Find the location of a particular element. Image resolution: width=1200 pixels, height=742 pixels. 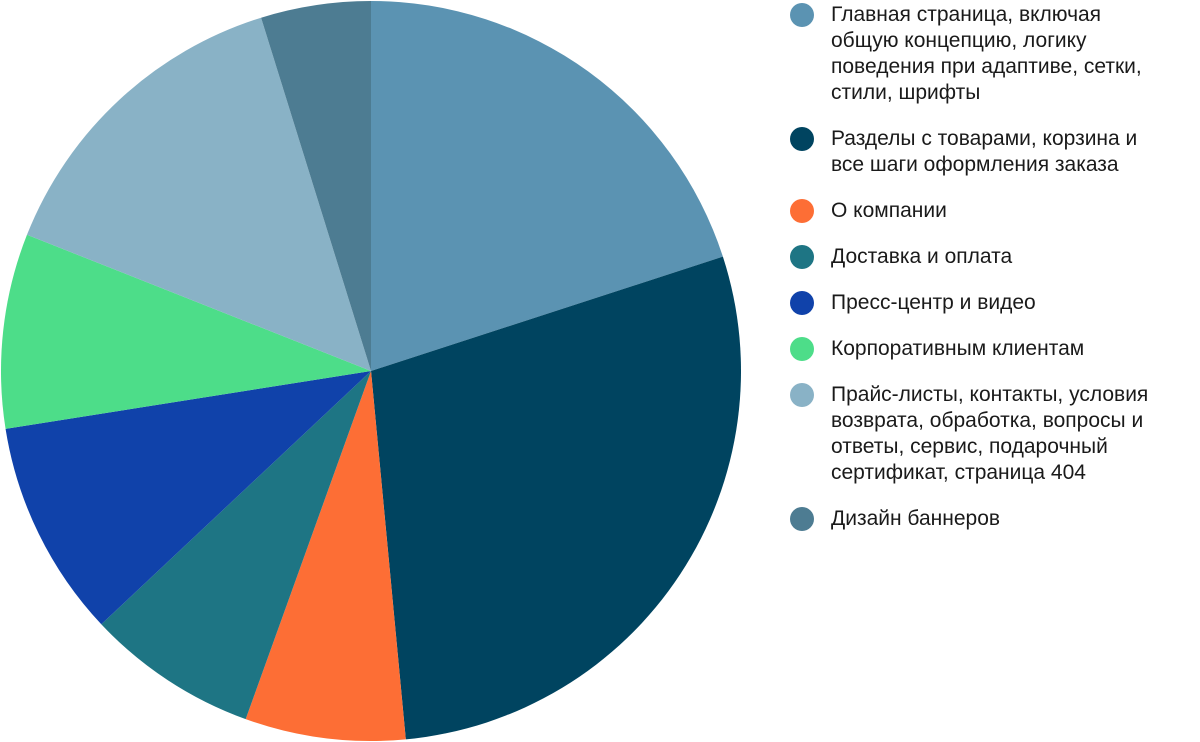

legend-item-5: Пресс-центр и видео is located at coordinates (995, 303).